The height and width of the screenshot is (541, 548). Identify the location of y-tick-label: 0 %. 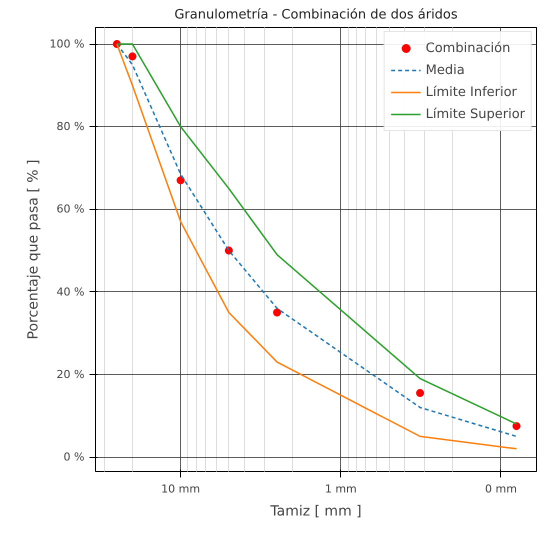
(74, 457).